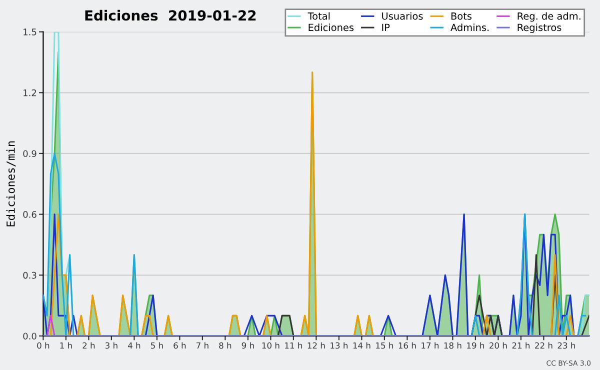  What do you see at coordinates (339, 345) in the screenshot?
I see `x-tick-label: 13 h` at bounding box center [339, 345].